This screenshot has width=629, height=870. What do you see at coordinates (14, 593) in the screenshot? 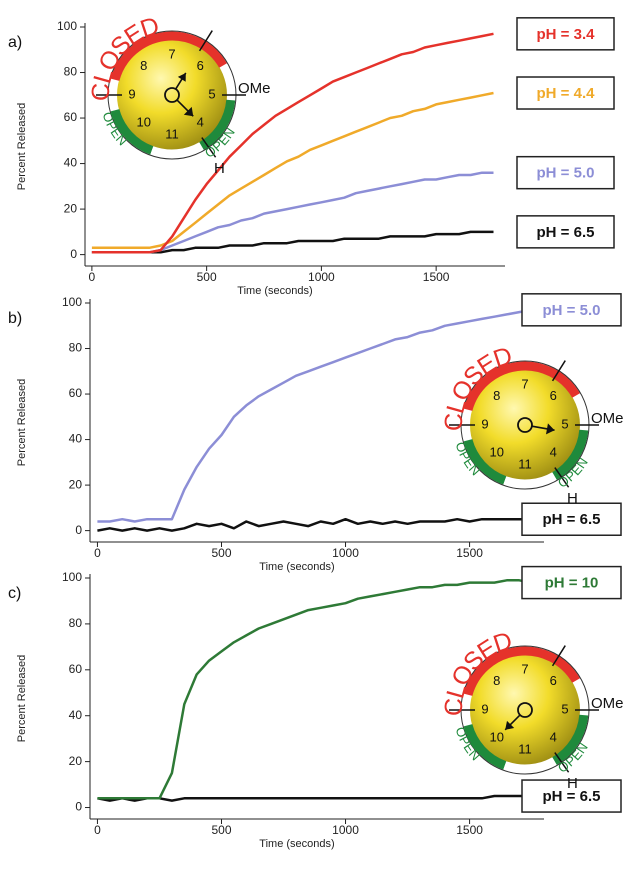
I see `panel-label: c)` at bounding box center [14, 593].